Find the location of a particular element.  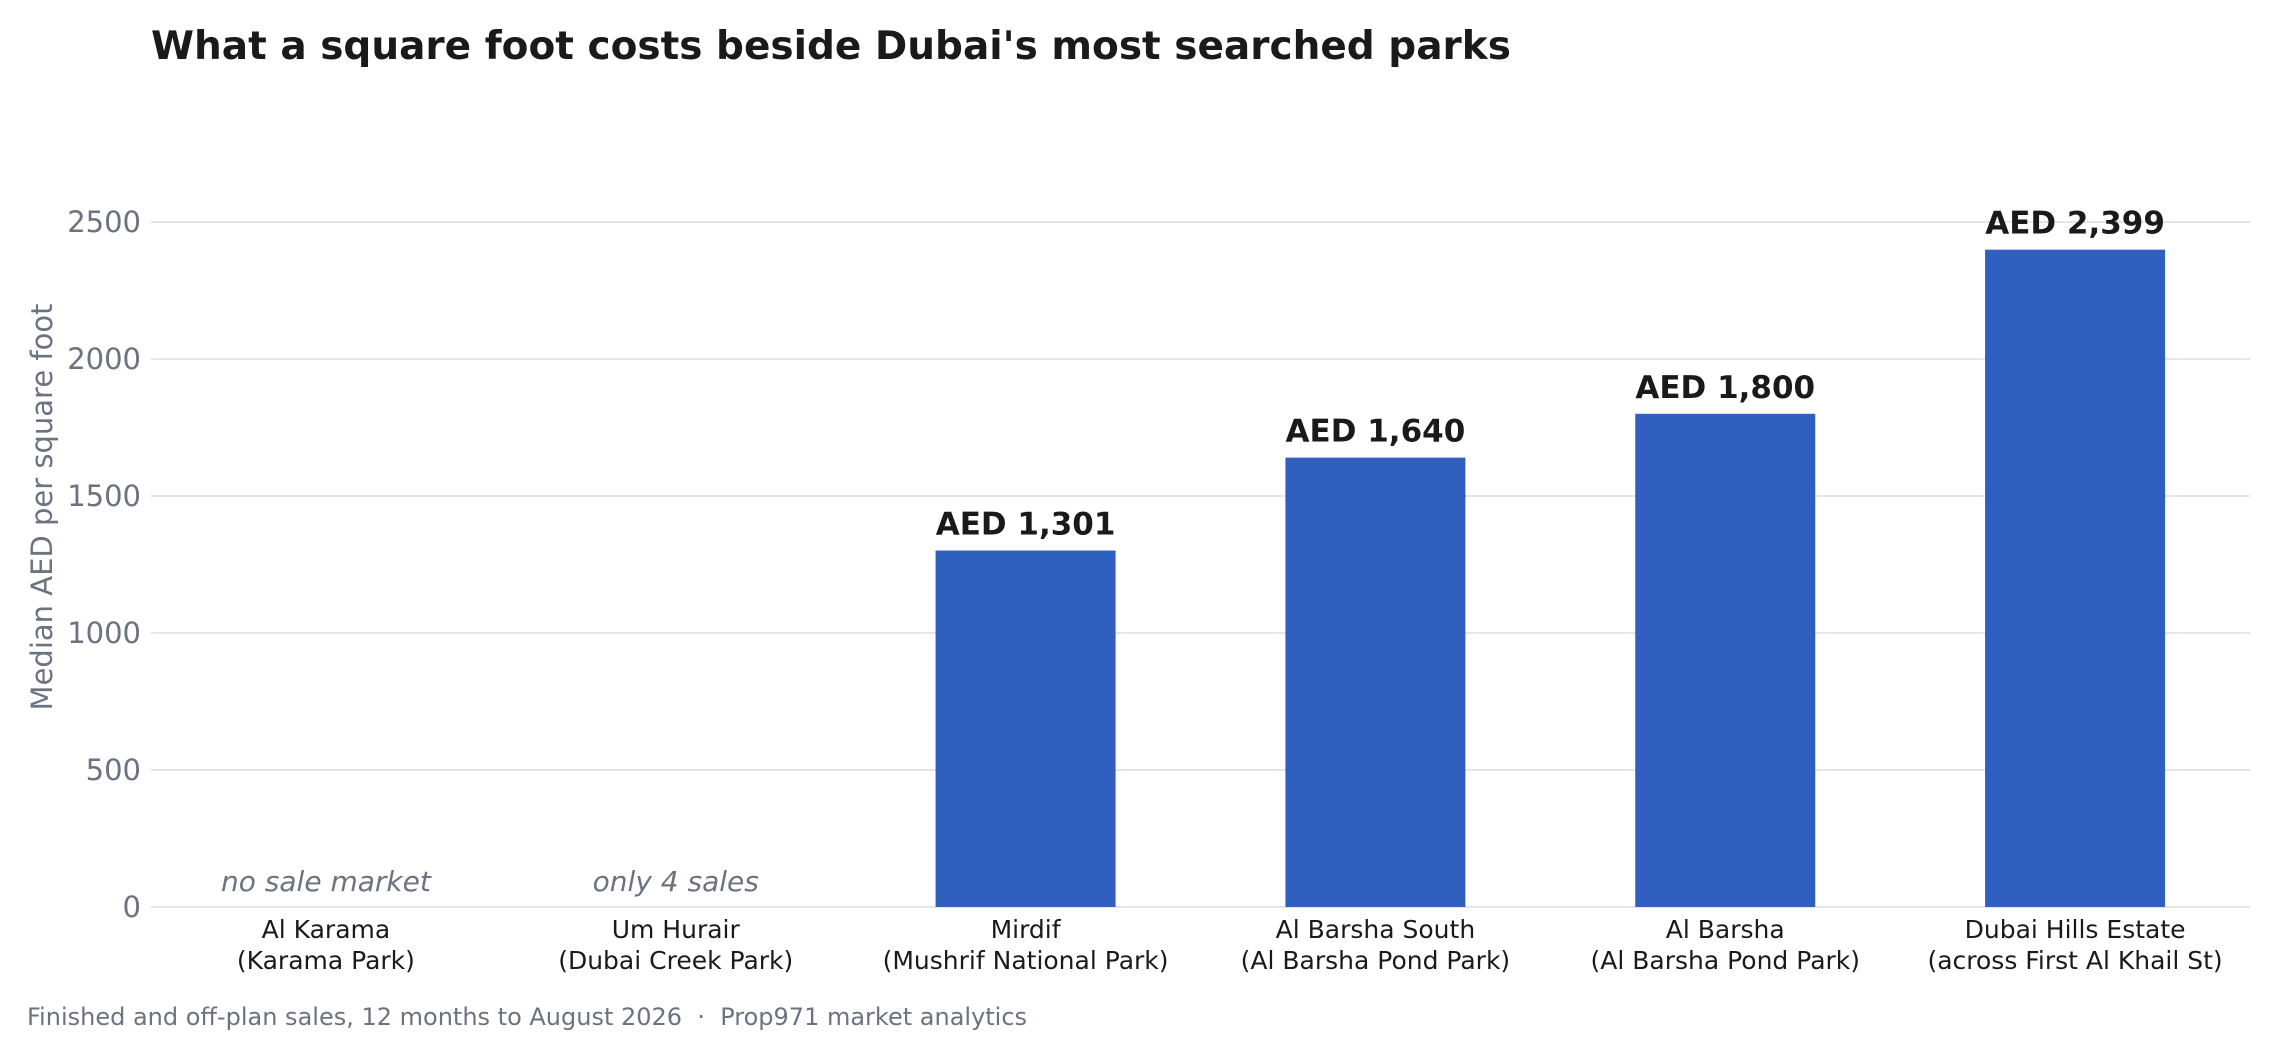

bar-annotation: only 4 sales is located at coordinates (676, 881).